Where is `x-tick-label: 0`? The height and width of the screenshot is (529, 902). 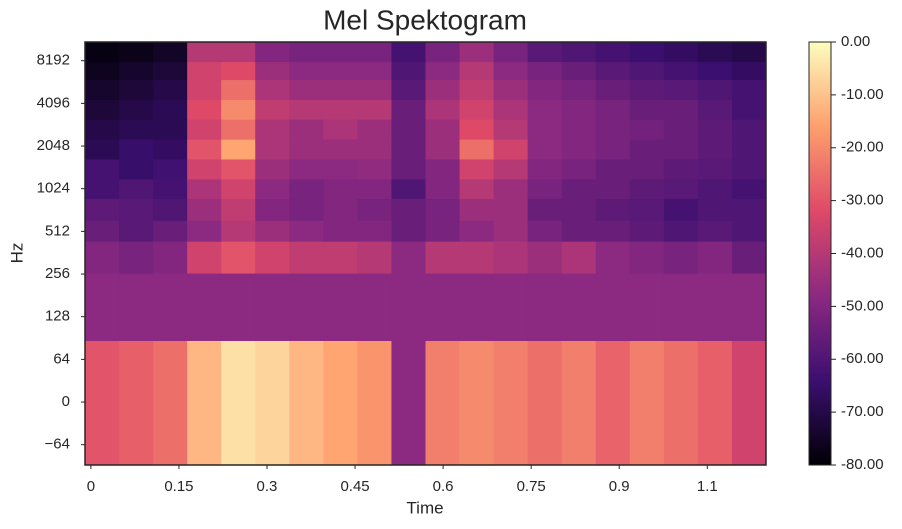
x-tick-label: 0 is located at coordinates (91, 486).